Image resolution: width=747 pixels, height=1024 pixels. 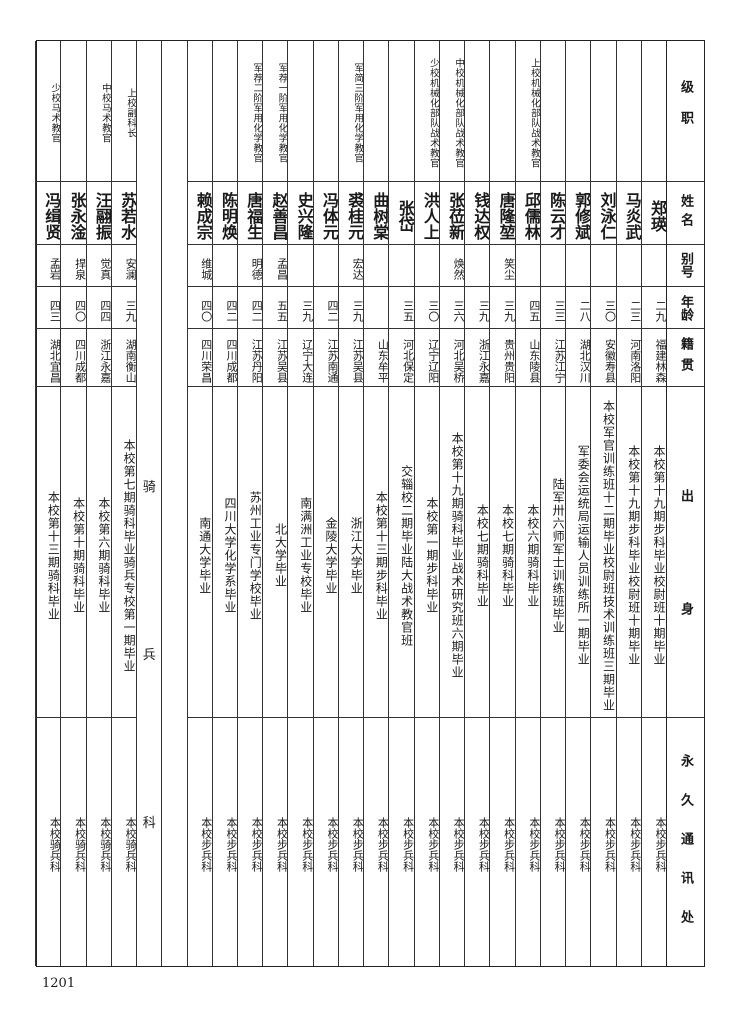 What do you see at coordinates (685, 552) in the screenshot?
I see `header-background: 出身` at bounding box center [685, 552].